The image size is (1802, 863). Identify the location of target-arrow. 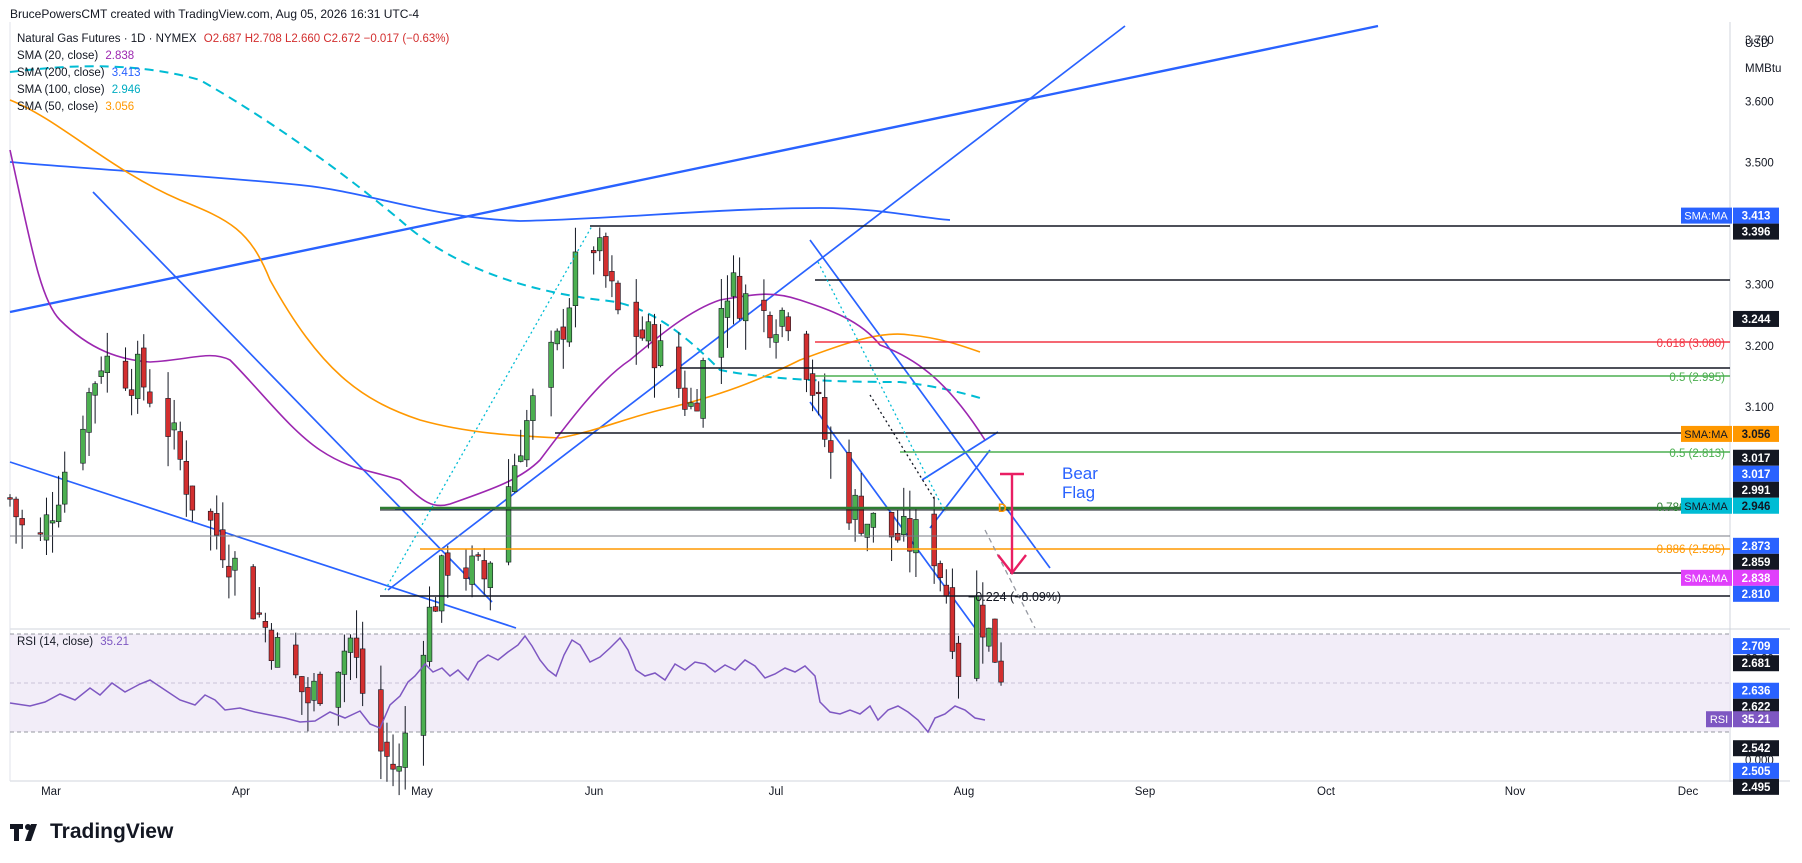
(1012, 523).